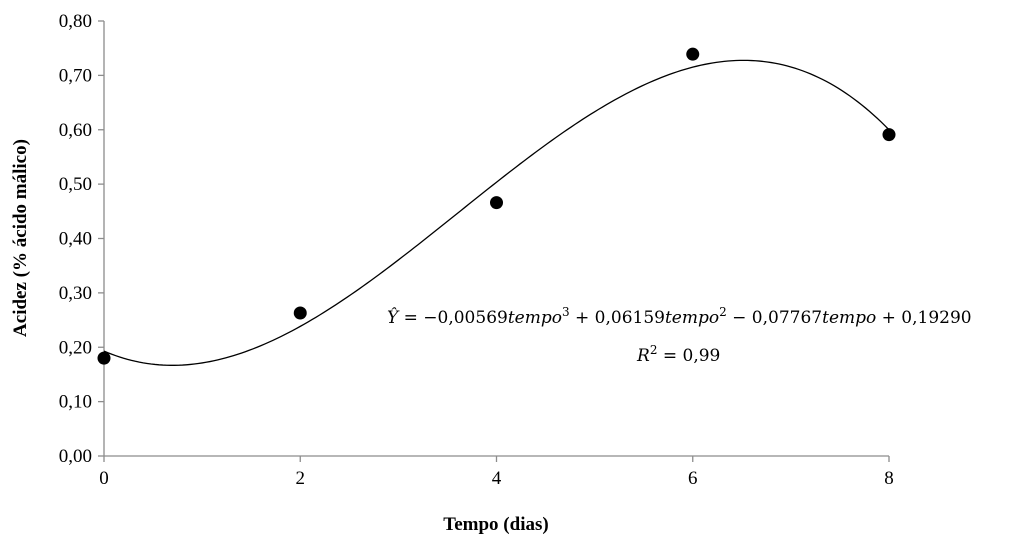 The image size is (1030, 535). Describe the element at coordinates (678, 354) in the screenshot. I see `r-squared: R2 = 0,99` at that location.